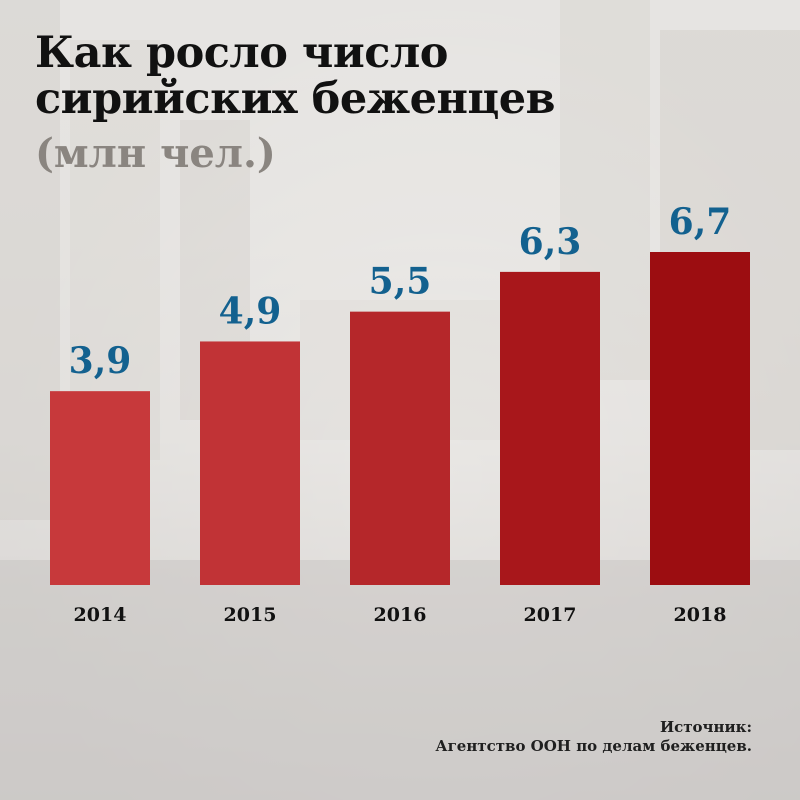 The width and height of the screenshot is (800, 800). What do you see at coordinates (550, 615) in the screenshot?
I see `x-tick-label-2017: 2017` at bounding box center [550, 615].